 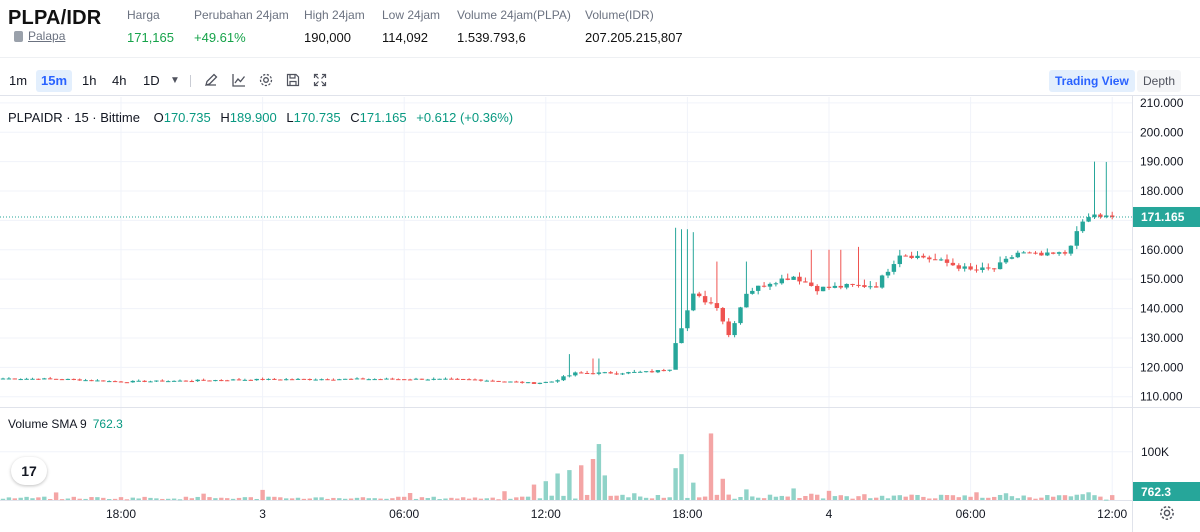 What do you see at coordinates (211, 81) in the screenshot?
I see `pencil-icon` at bounding box center [211, 81].